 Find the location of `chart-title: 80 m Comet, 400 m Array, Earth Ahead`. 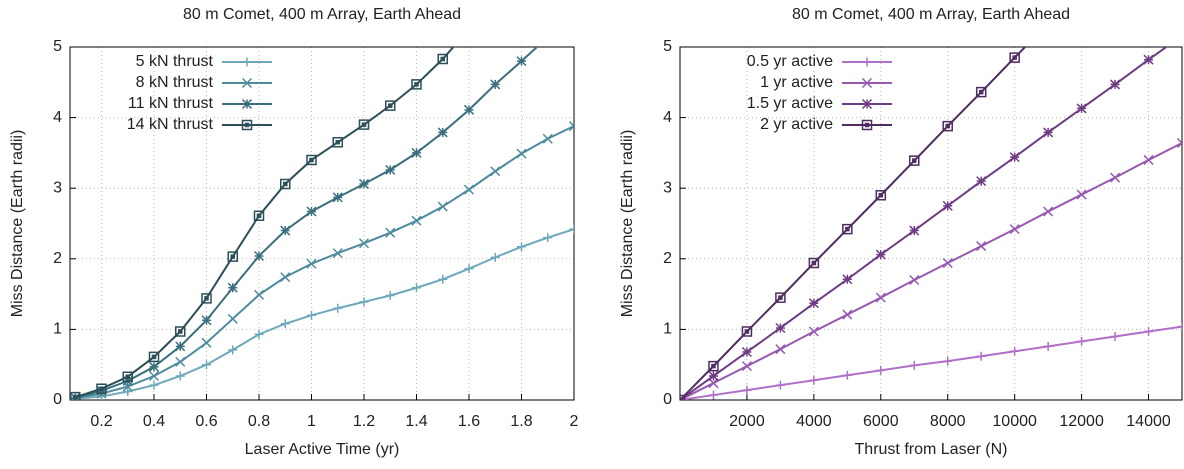

chart-title: 80 m Comet, 400 m Array, Earth Ahead is located at coordinates (322, 14).